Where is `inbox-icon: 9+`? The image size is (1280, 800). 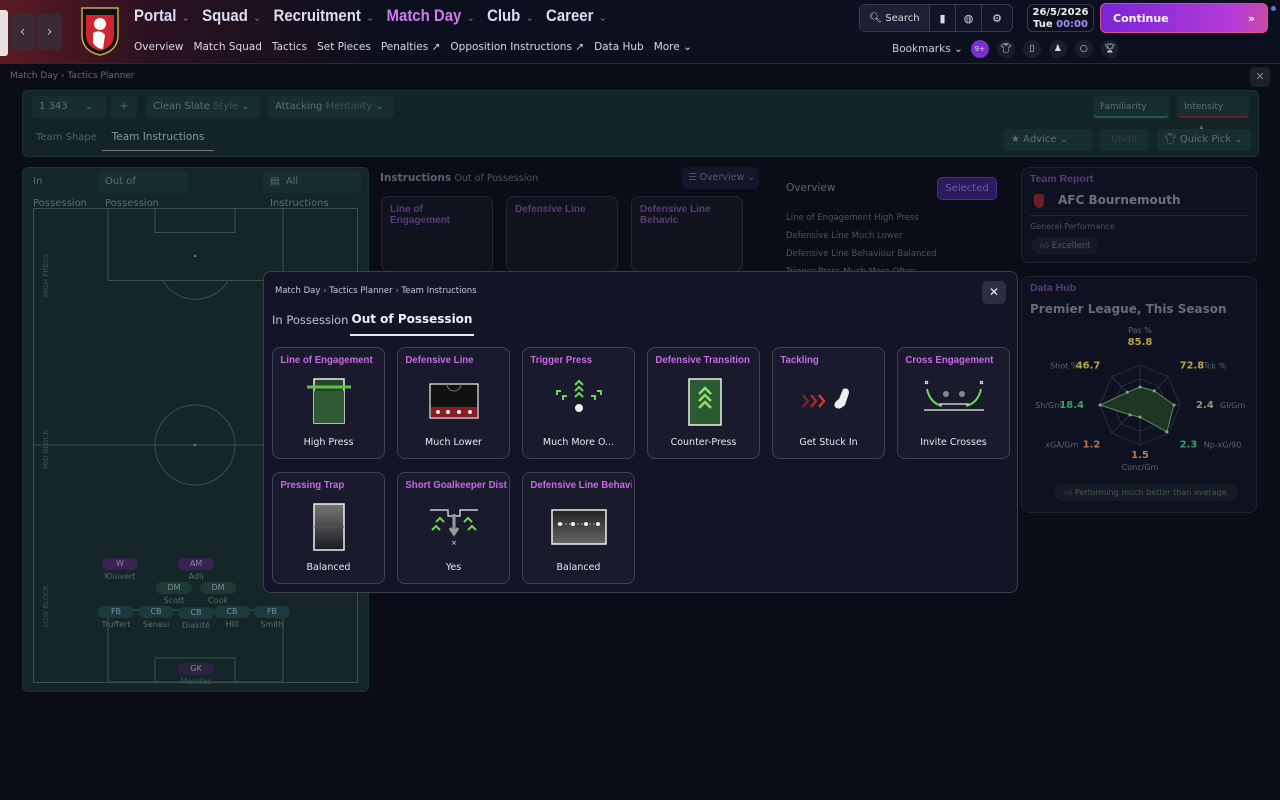 inbox-icon: 9+ is located at coordinates (979, 49).